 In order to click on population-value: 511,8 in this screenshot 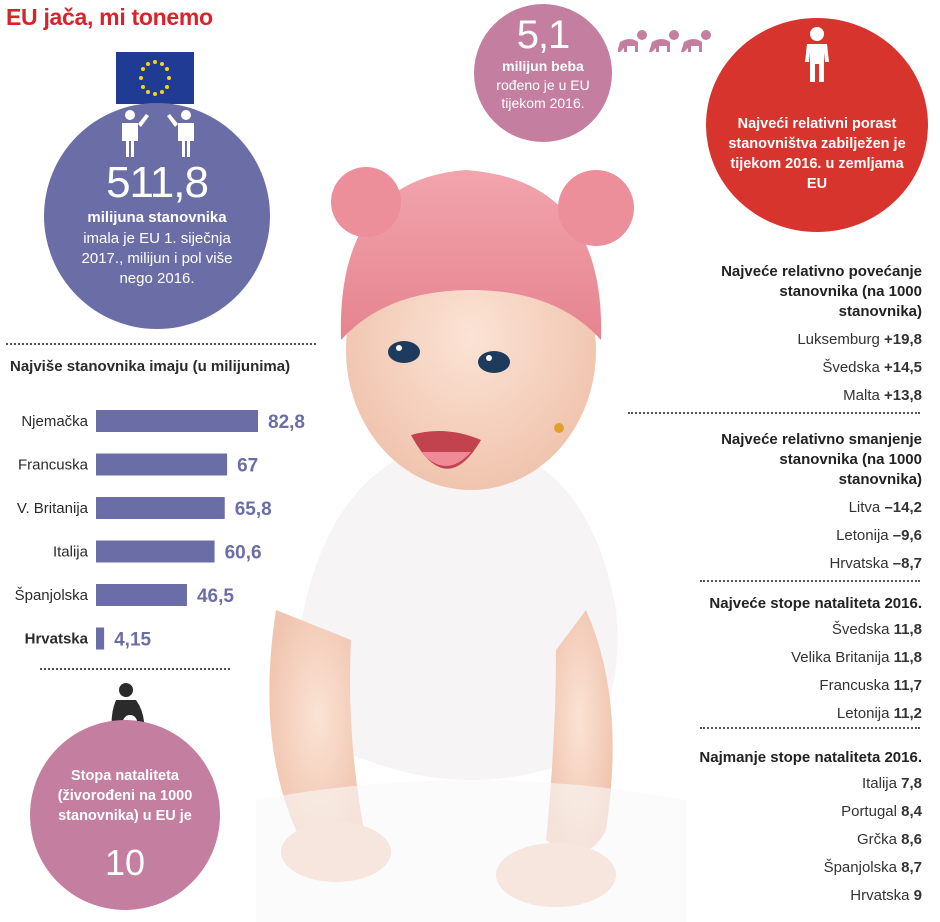, I will do `click(157, 182)`.